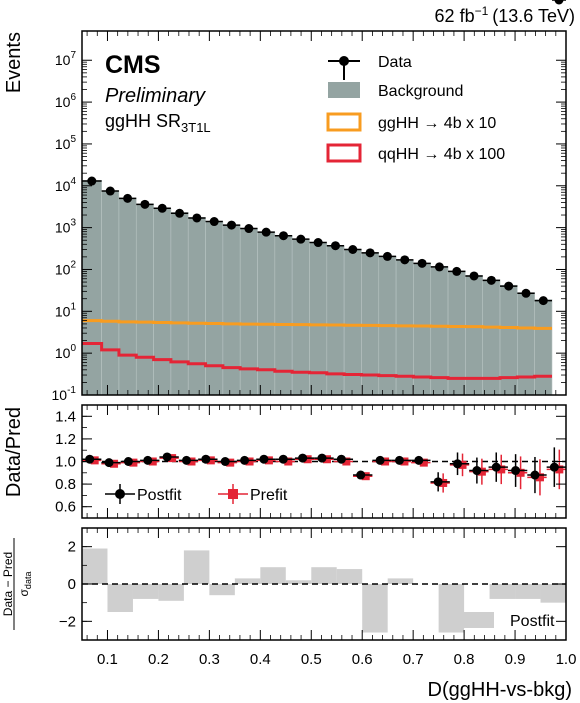 Image resolution: width=580 pixels, height=703 pixels. What do you see at coordinates (158, 123) in the screenshot?
I see `region-label: ggHH SR3T1L` at bounding box center [158, 123].